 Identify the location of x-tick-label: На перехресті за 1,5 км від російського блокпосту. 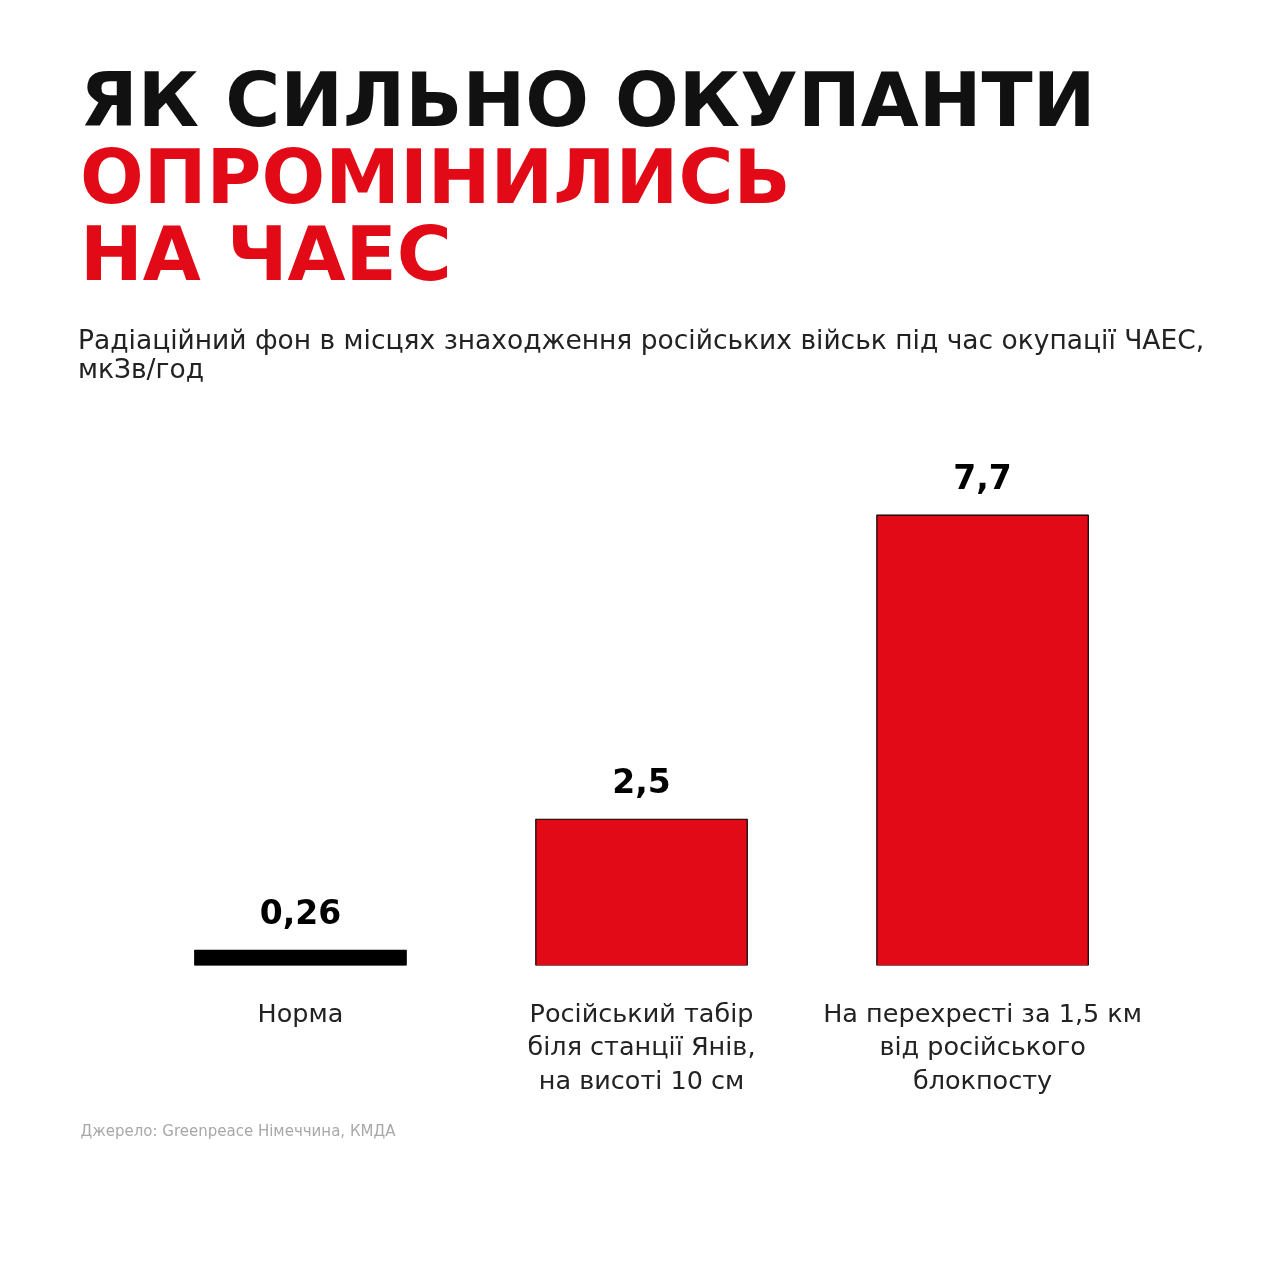
(982, 1046).